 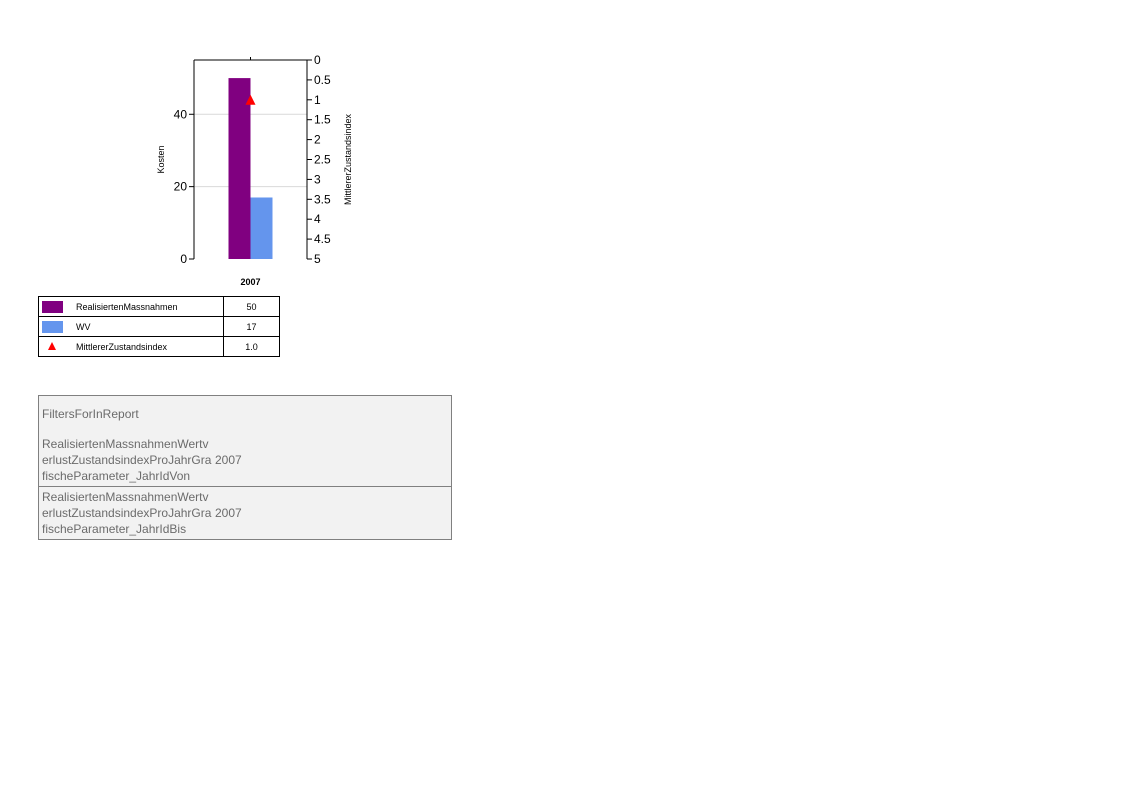 I want to click on y2-axis-title: MittlererZustandsindex, so click(x=348, y=159).